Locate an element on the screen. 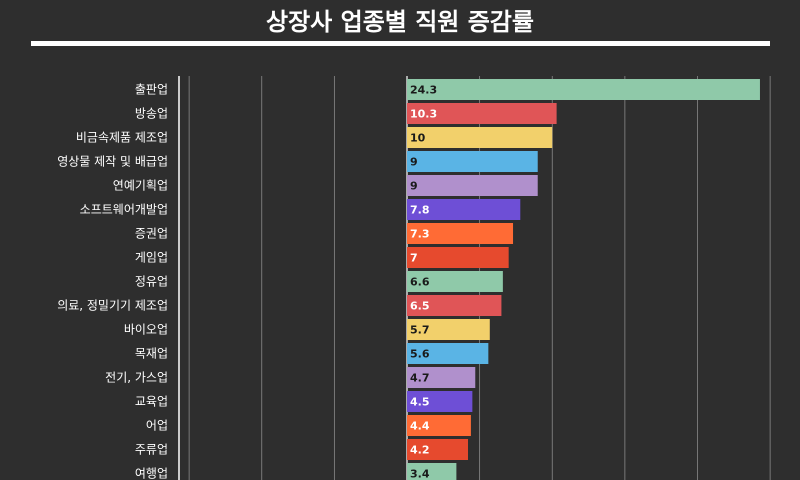 This screenshot has height=480, width=800. data-label: 4.4 is located at coordinates (420, 426).